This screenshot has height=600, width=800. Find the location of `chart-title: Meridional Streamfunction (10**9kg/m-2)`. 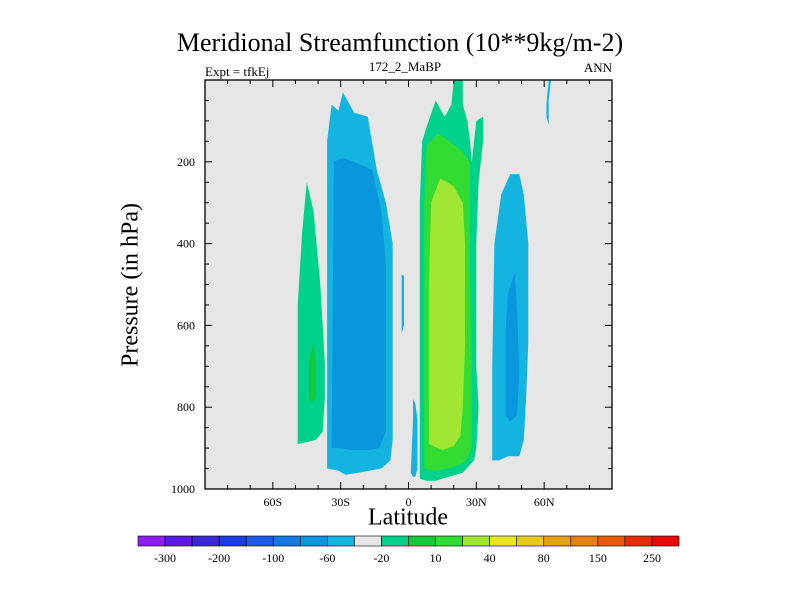

chart-title: Meridional Streamfunction (10**9kg/m-2) is located at coordinates (400, 42).